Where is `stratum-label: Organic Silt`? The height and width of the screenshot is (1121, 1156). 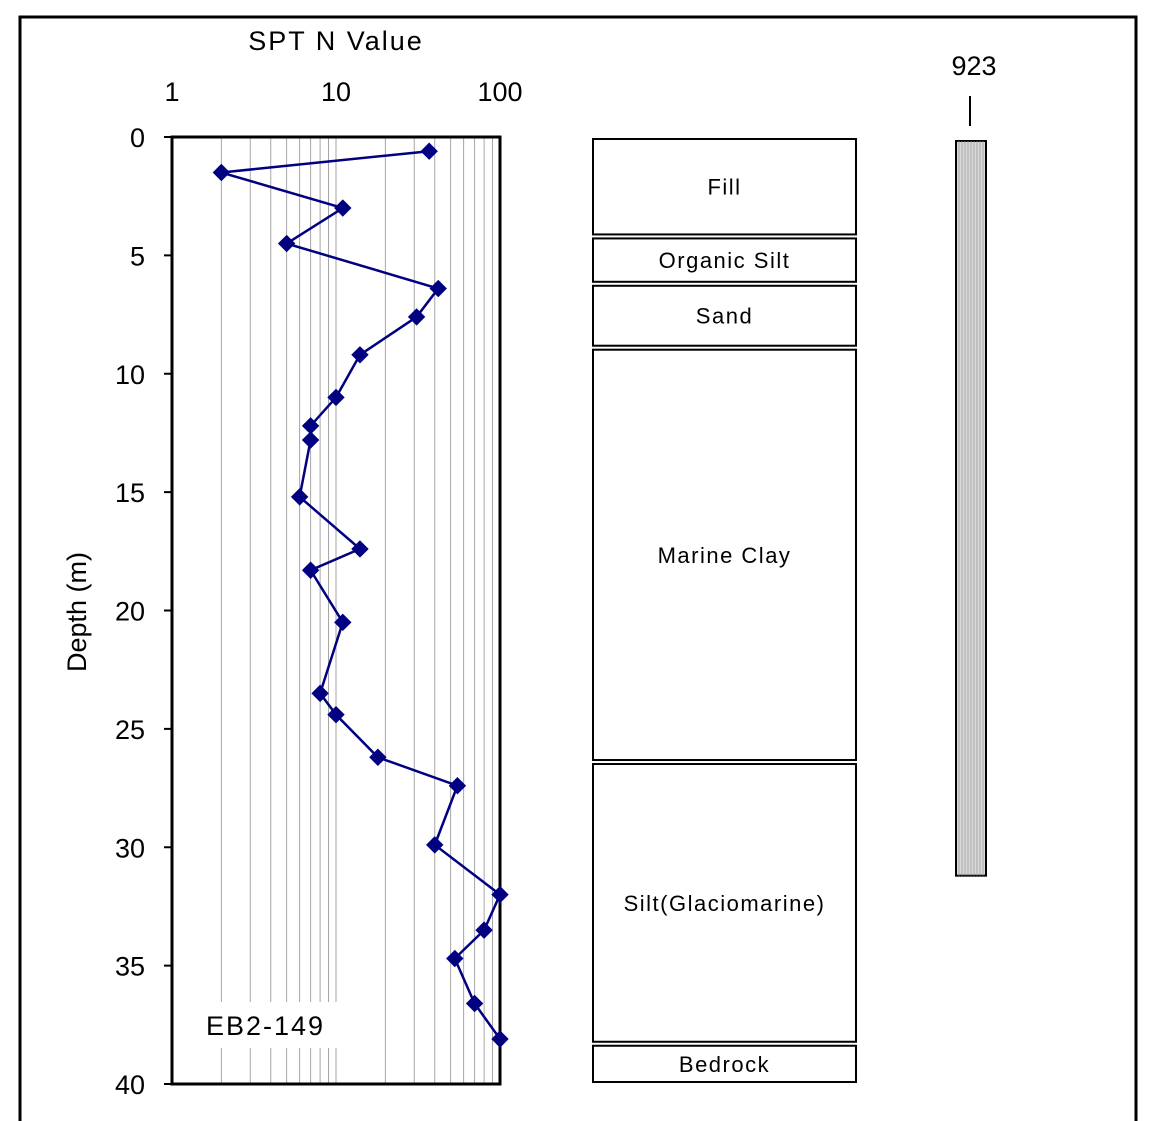
stratum-label: Organic Silt is located at coordinates (725, 260).